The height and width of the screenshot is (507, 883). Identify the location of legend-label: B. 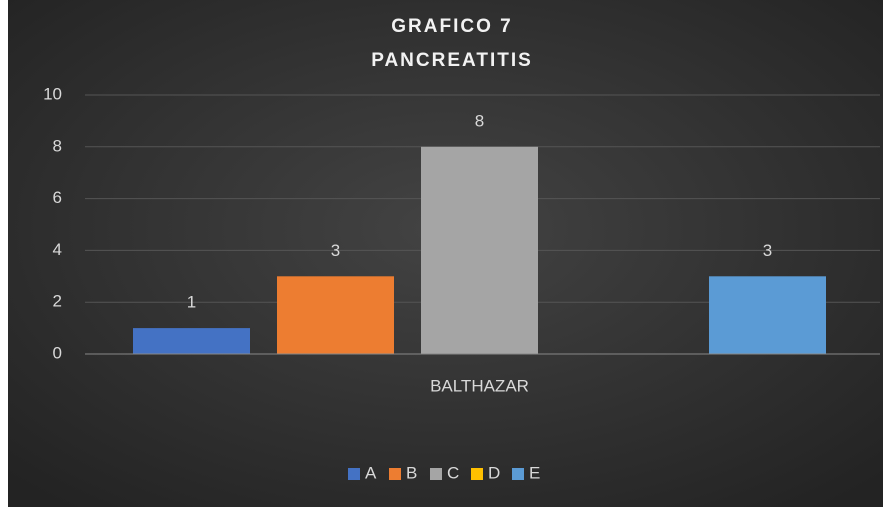
(411, 472).